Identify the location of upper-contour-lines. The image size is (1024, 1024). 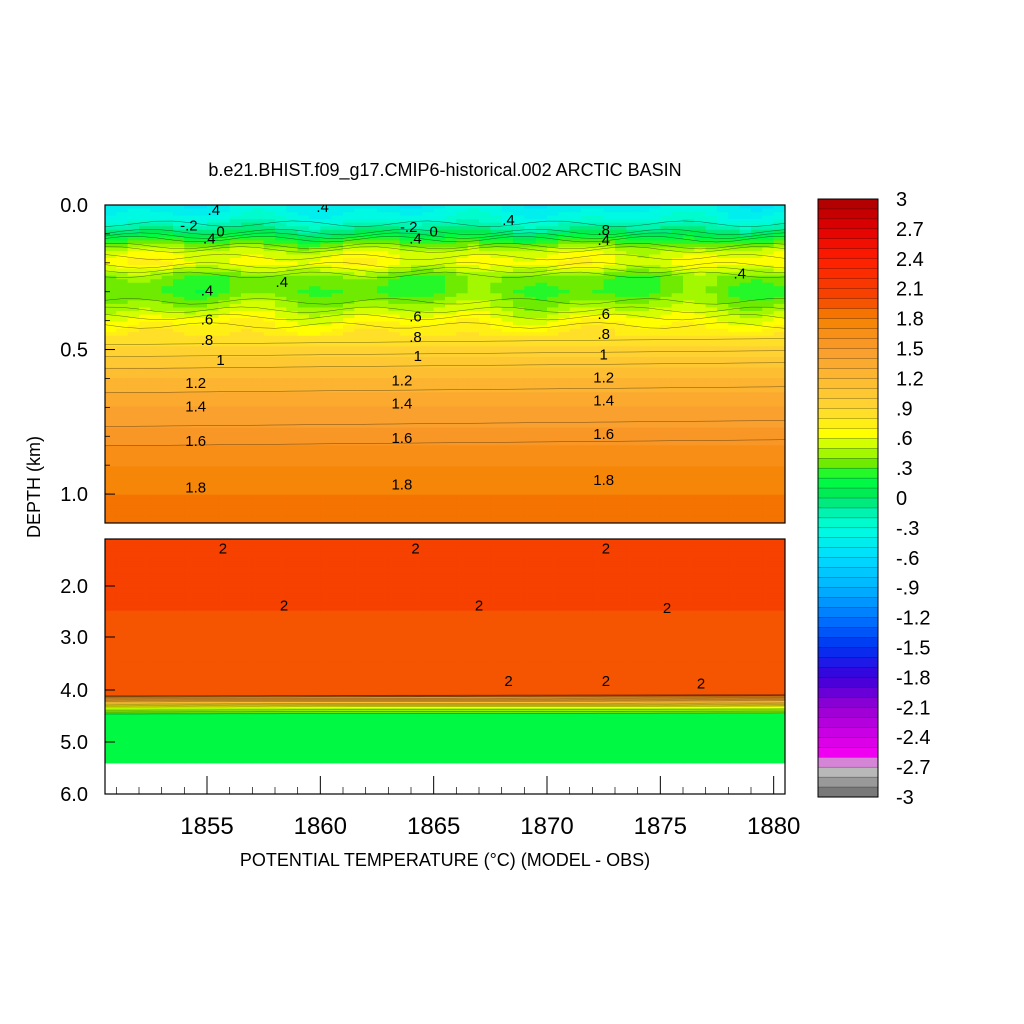
(445, 333).